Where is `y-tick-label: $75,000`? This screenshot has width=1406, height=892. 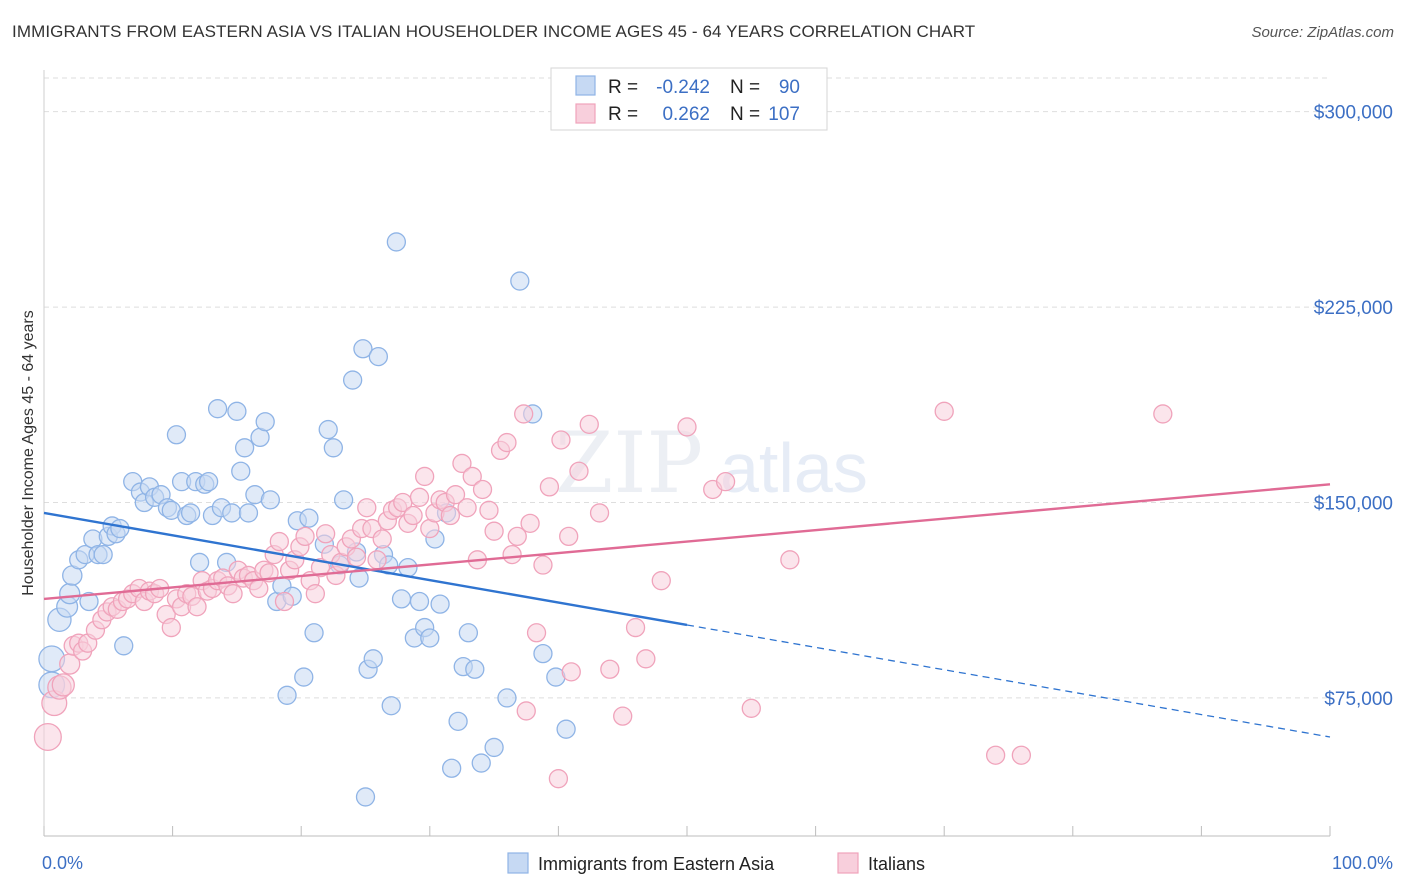 y-tick-label: $75,000 is located at coordinates (1358, 699).